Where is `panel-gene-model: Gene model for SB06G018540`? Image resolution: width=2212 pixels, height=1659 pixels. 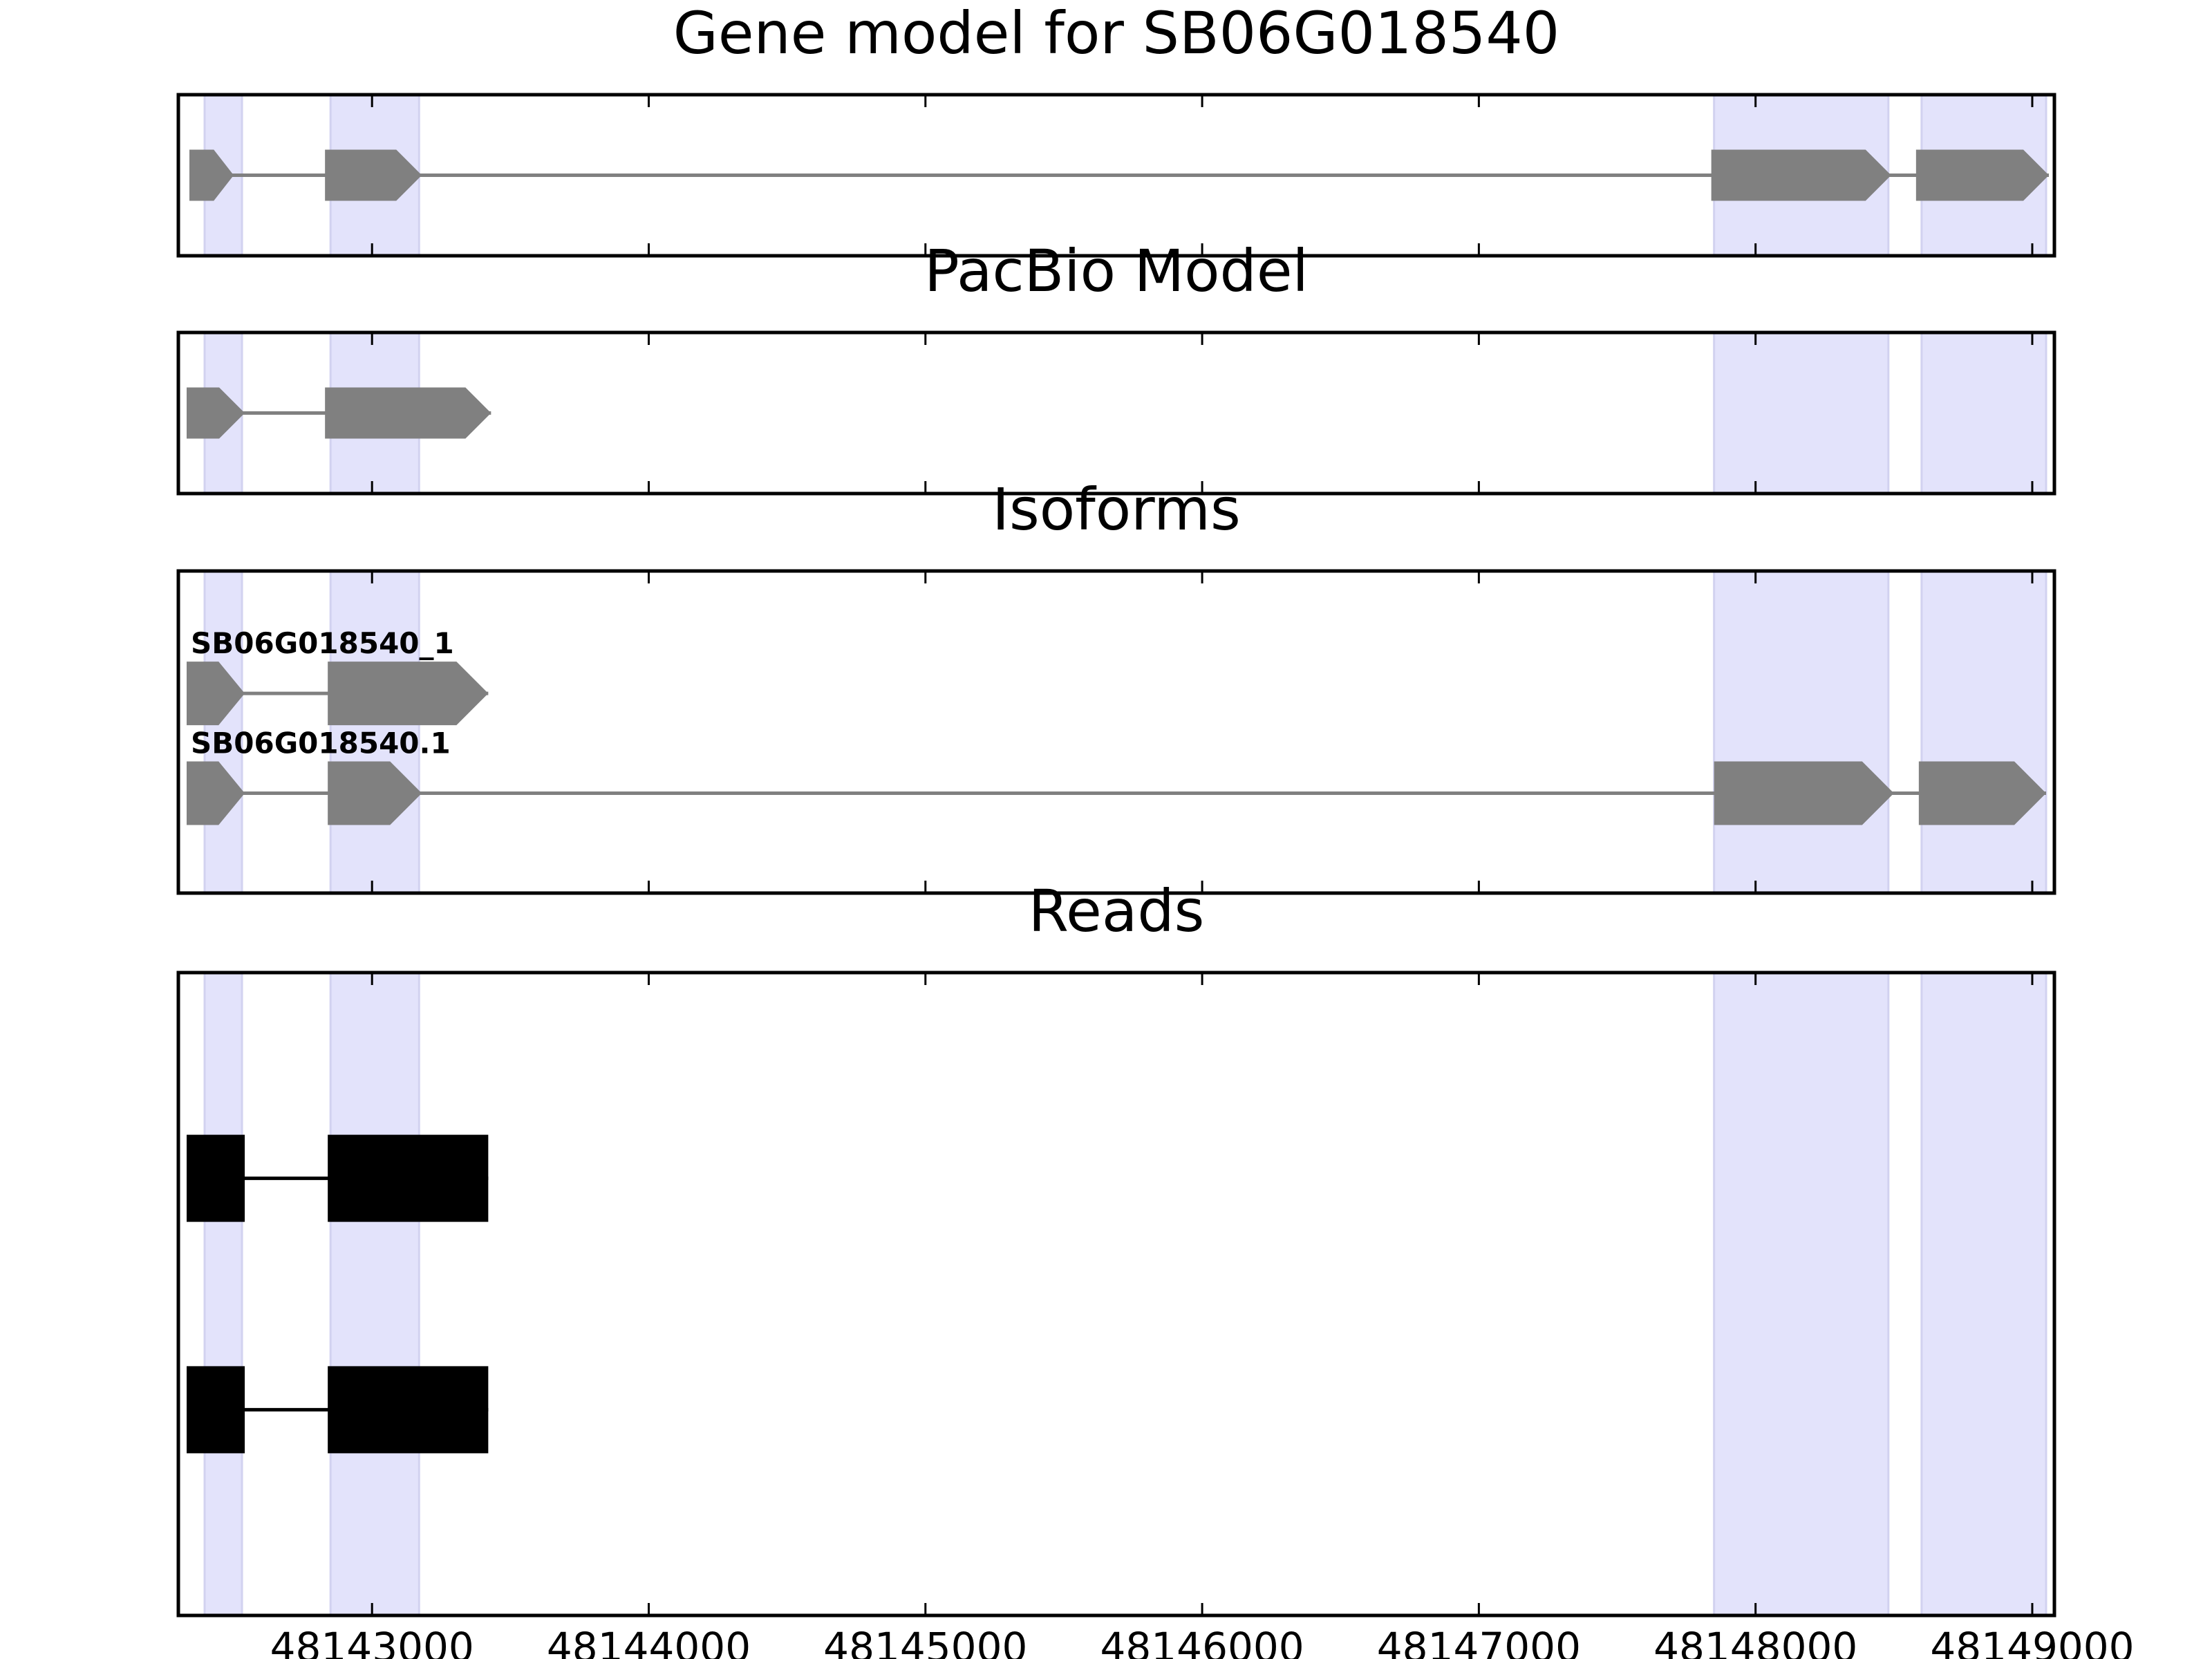
panel-gene-model: Gene model for SB06G018540 is located at coordinates (1116, 129).